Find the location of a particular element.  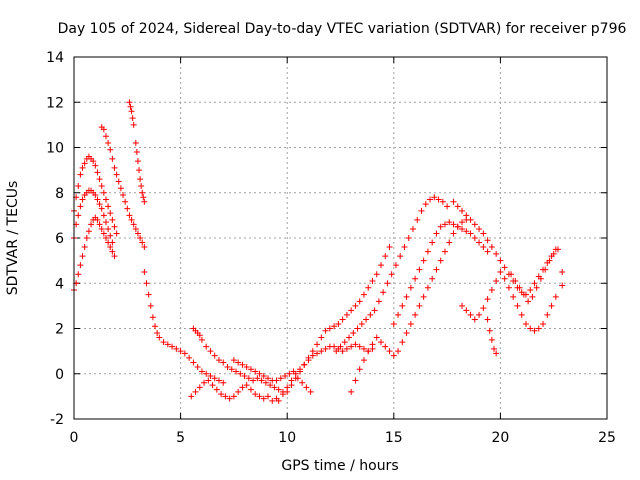

y-tick-label: 12 is located at coordinates (55, 103).